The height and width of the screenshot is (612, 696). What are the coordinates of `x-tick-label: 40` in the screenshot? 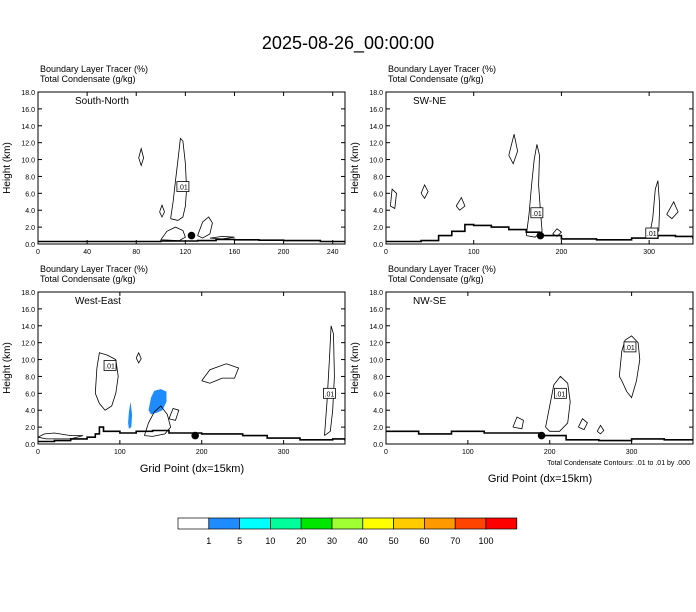 It's located at (87, 252).